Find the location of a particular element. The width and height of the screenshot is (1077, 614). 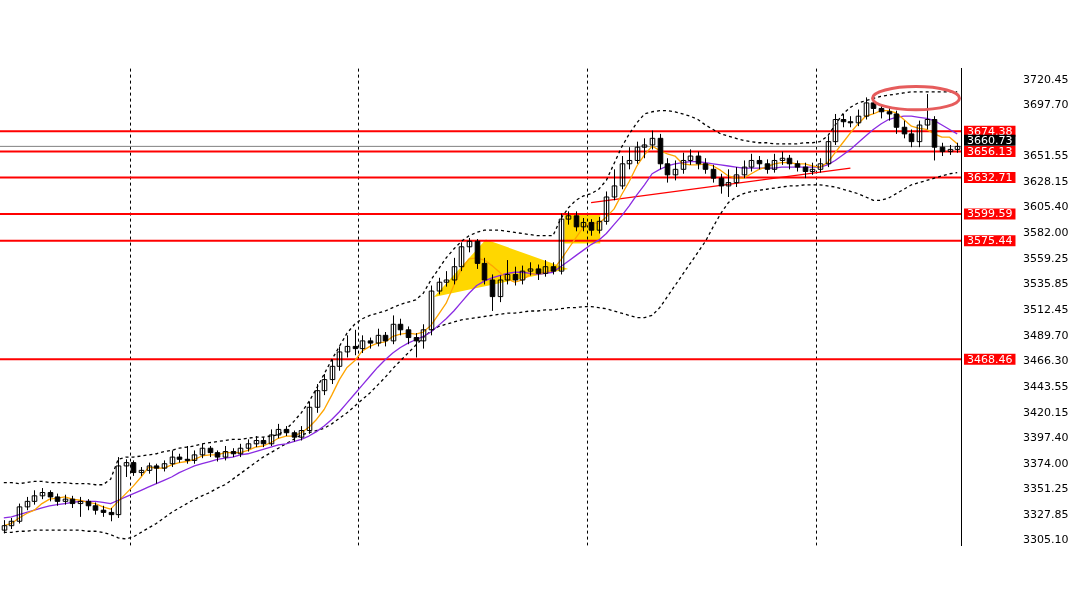

y-tick-label: 3489.70 is located at coordinates (1046, 335).